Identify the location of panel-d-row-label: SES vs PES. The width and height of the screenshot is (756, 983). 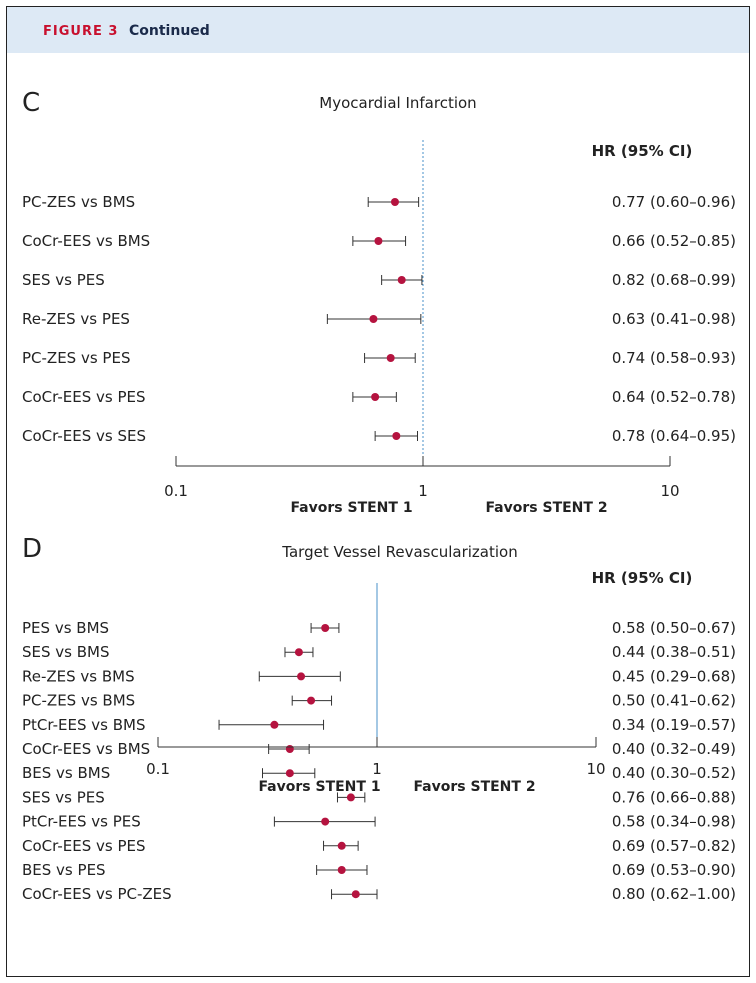
(63, 797).